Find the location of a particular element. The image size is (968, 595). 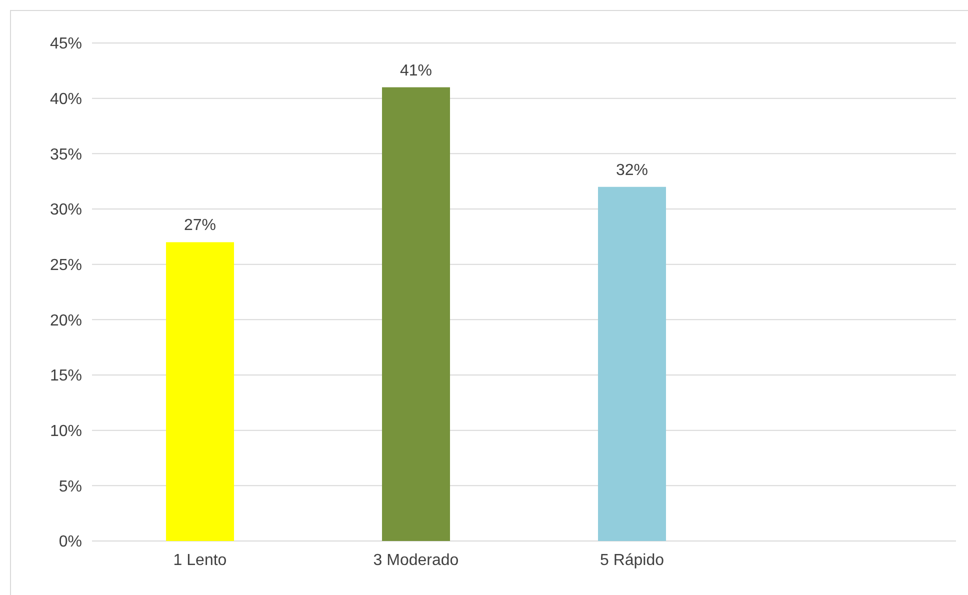

data-label: 41% is located at coordinates (416, 71).